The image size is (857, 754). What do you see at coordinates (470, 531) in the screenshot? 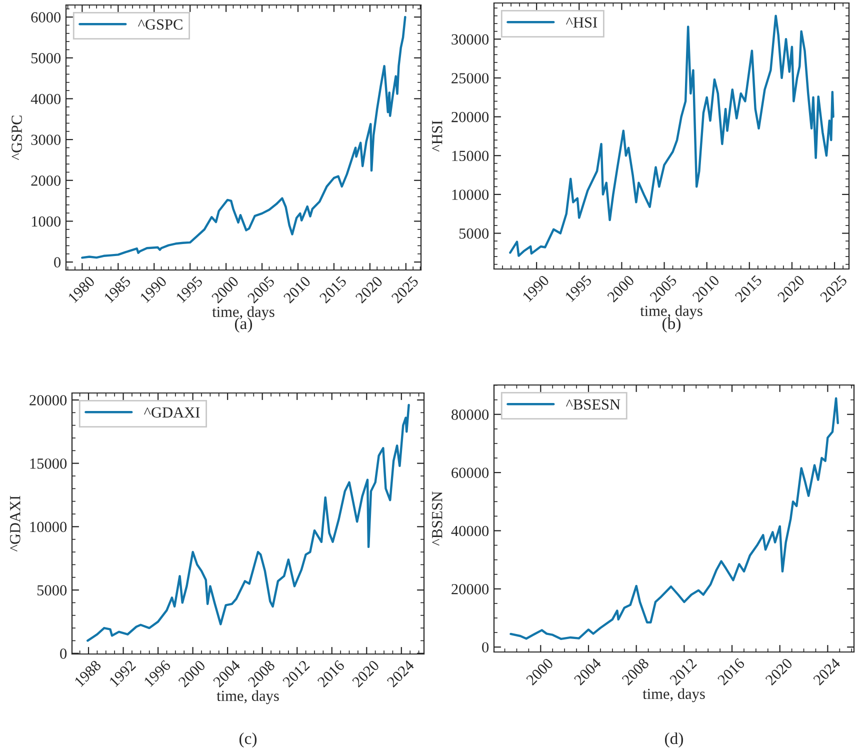
I see `y-tick-label: 40000` at bounding box center [470, 531].